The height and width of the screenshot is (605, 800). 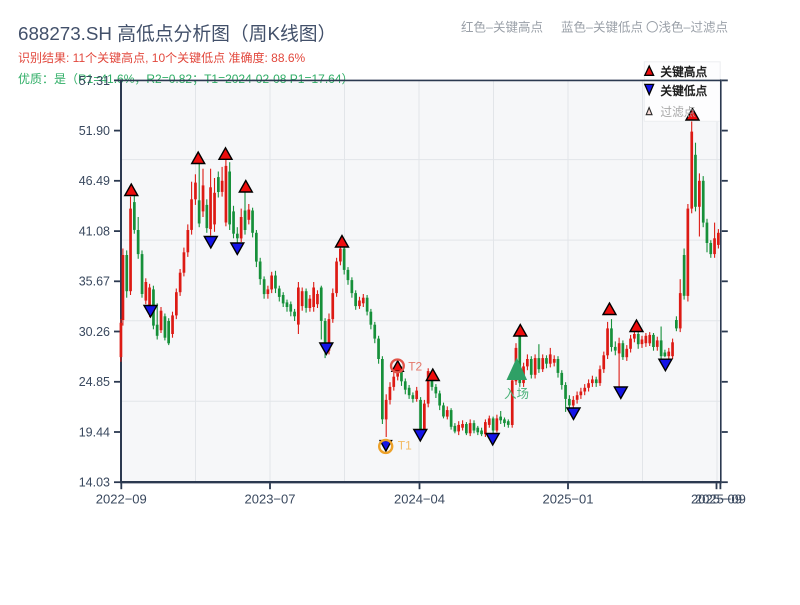 I want to click on svg-text: 688273.SH 高低点分析图（周K线图）, so click(x=177, y=33).